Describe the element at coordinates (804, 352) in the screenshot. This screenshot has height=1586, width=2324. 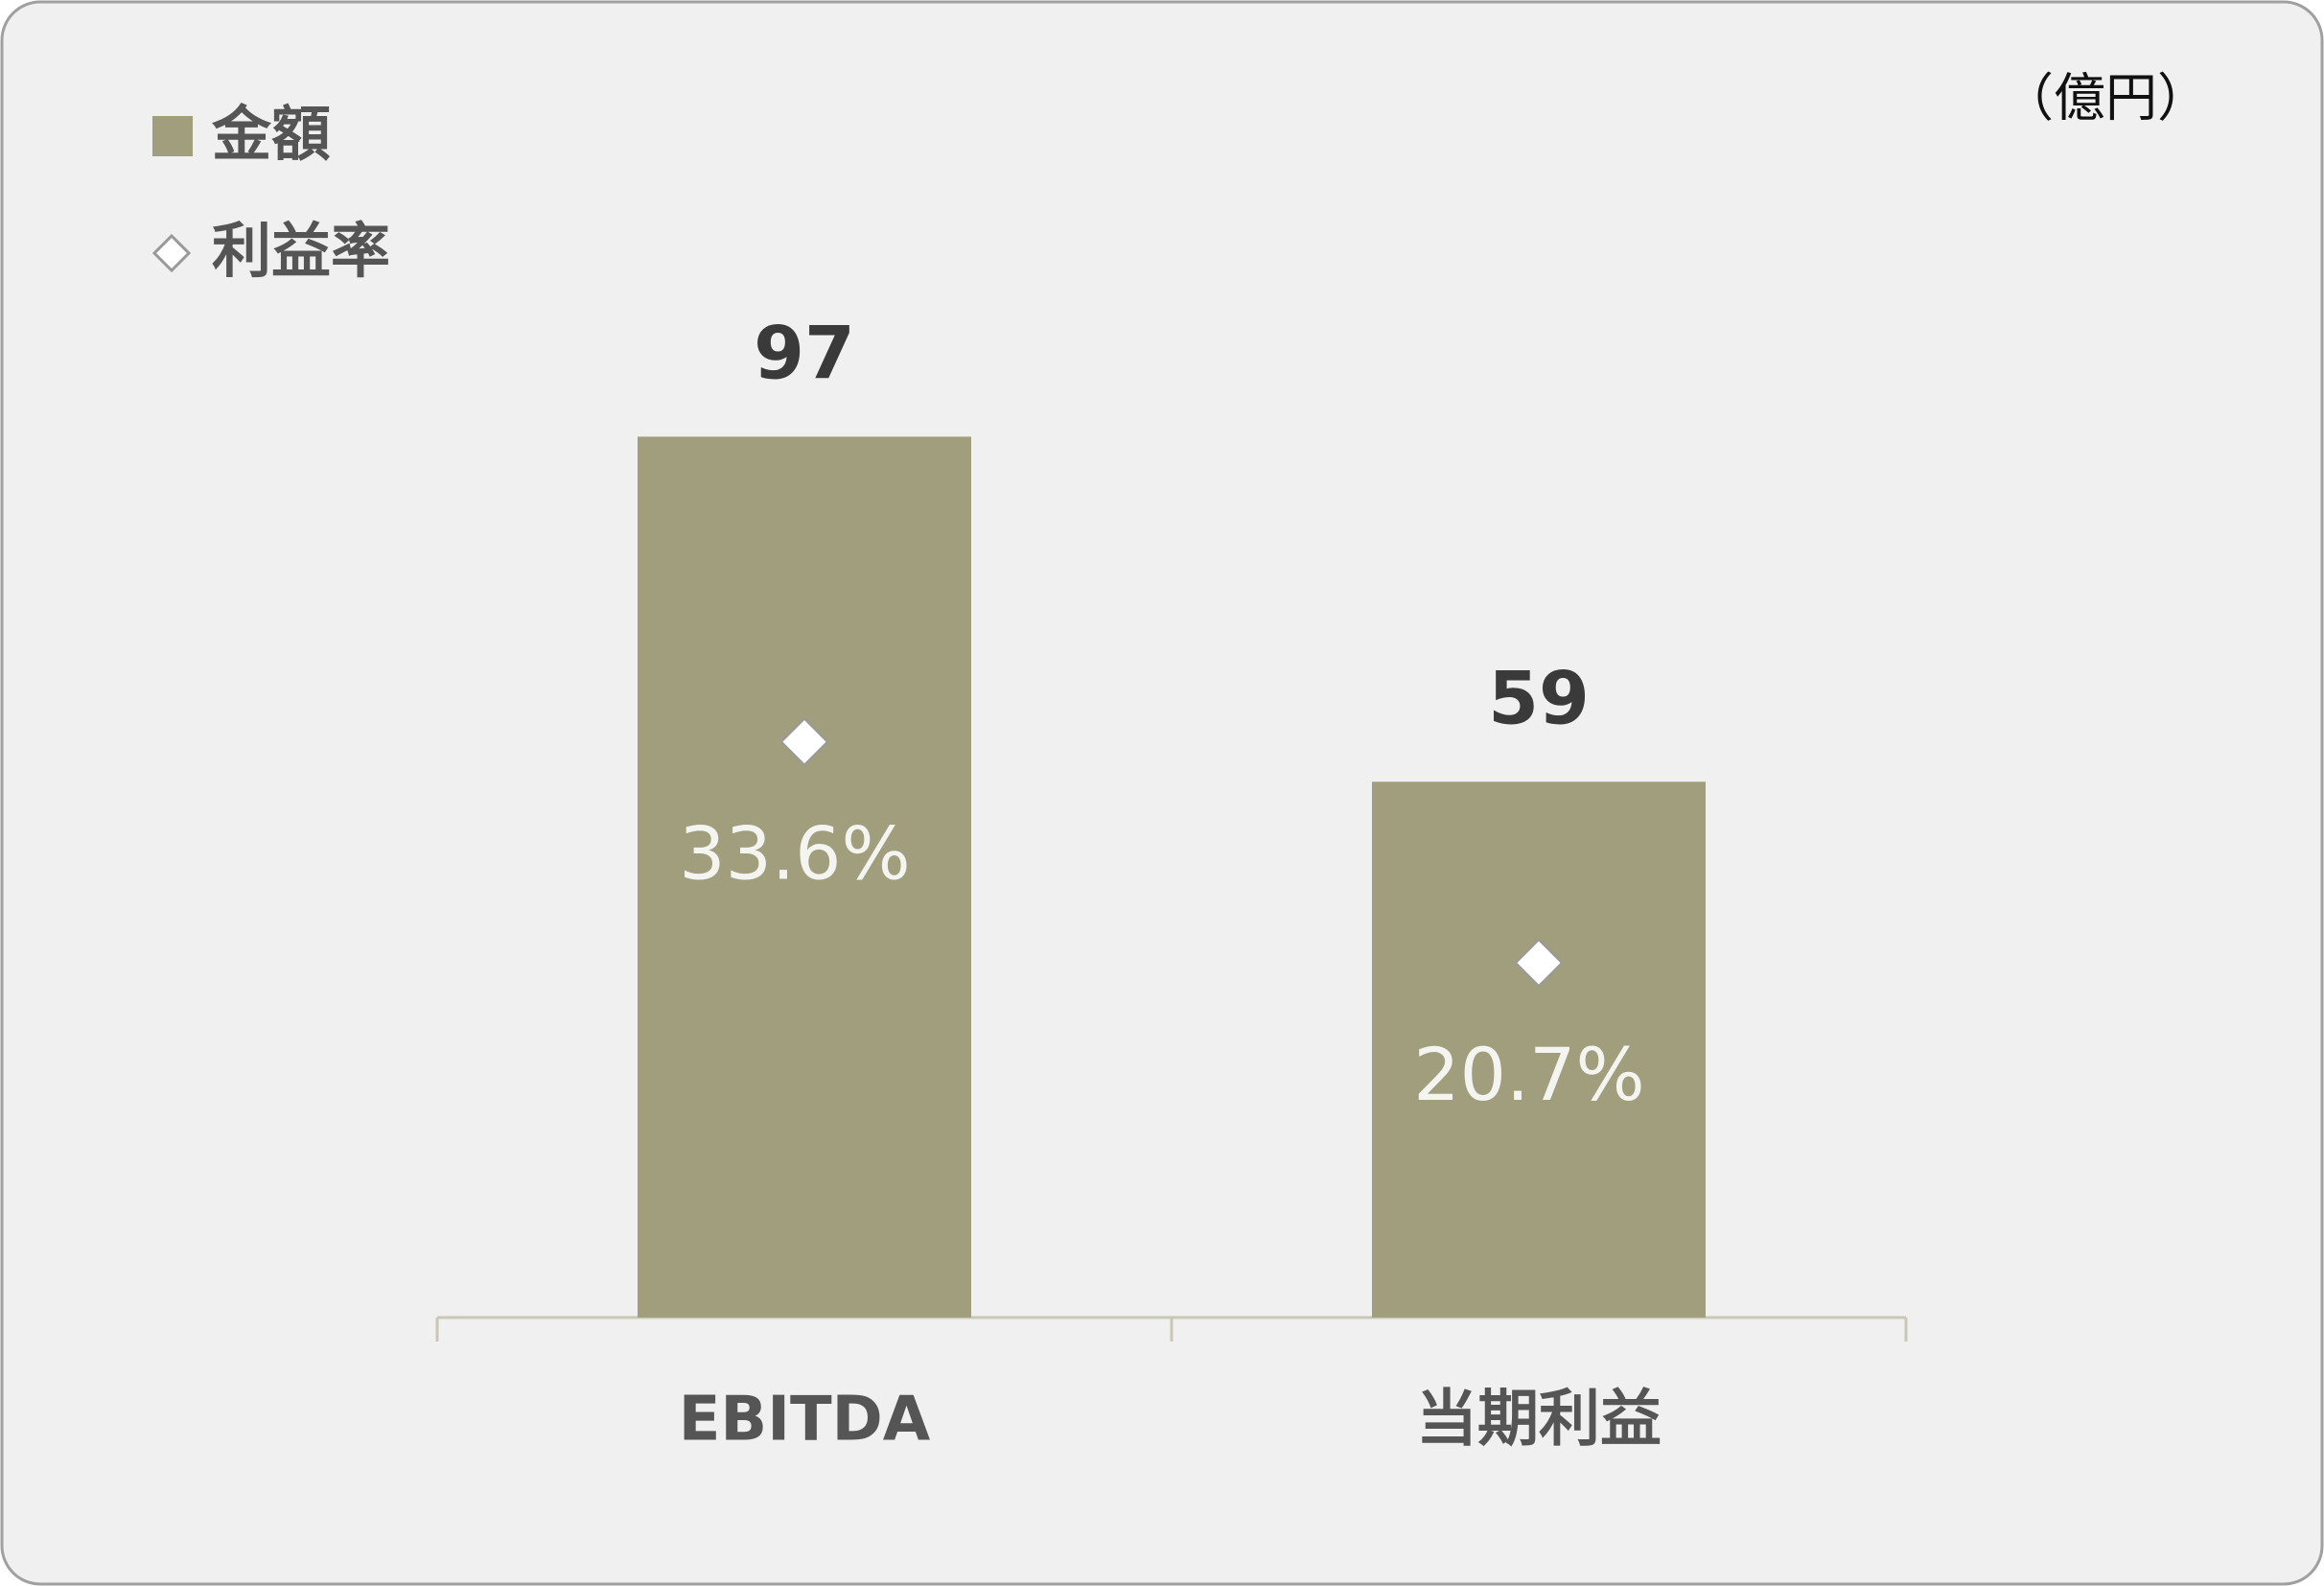
I see `value-label: 97` at that location.